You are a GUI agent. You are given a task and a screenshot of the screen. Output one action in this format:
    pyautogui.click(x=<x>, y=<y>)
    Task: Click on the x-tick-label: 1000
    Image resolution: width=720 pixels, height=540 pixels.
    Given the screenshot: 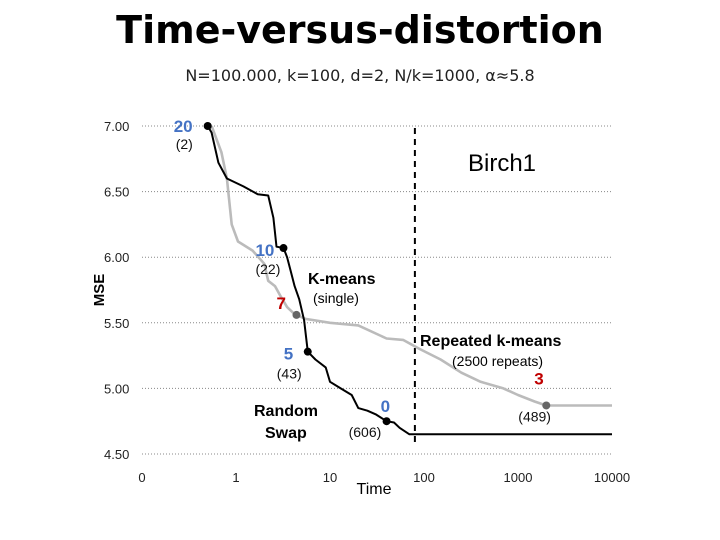 What is the action you would take?
    pyautogui.click(x=518, y=477)
    